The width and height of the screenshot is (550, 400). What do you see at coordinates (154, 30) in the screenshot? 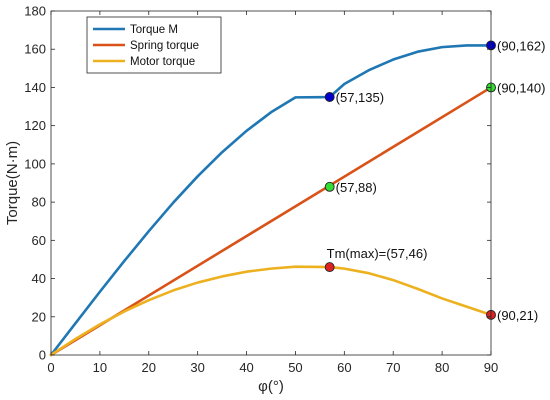
I see `legend-entry-label: Torque M` at bounding box center [154, 30].